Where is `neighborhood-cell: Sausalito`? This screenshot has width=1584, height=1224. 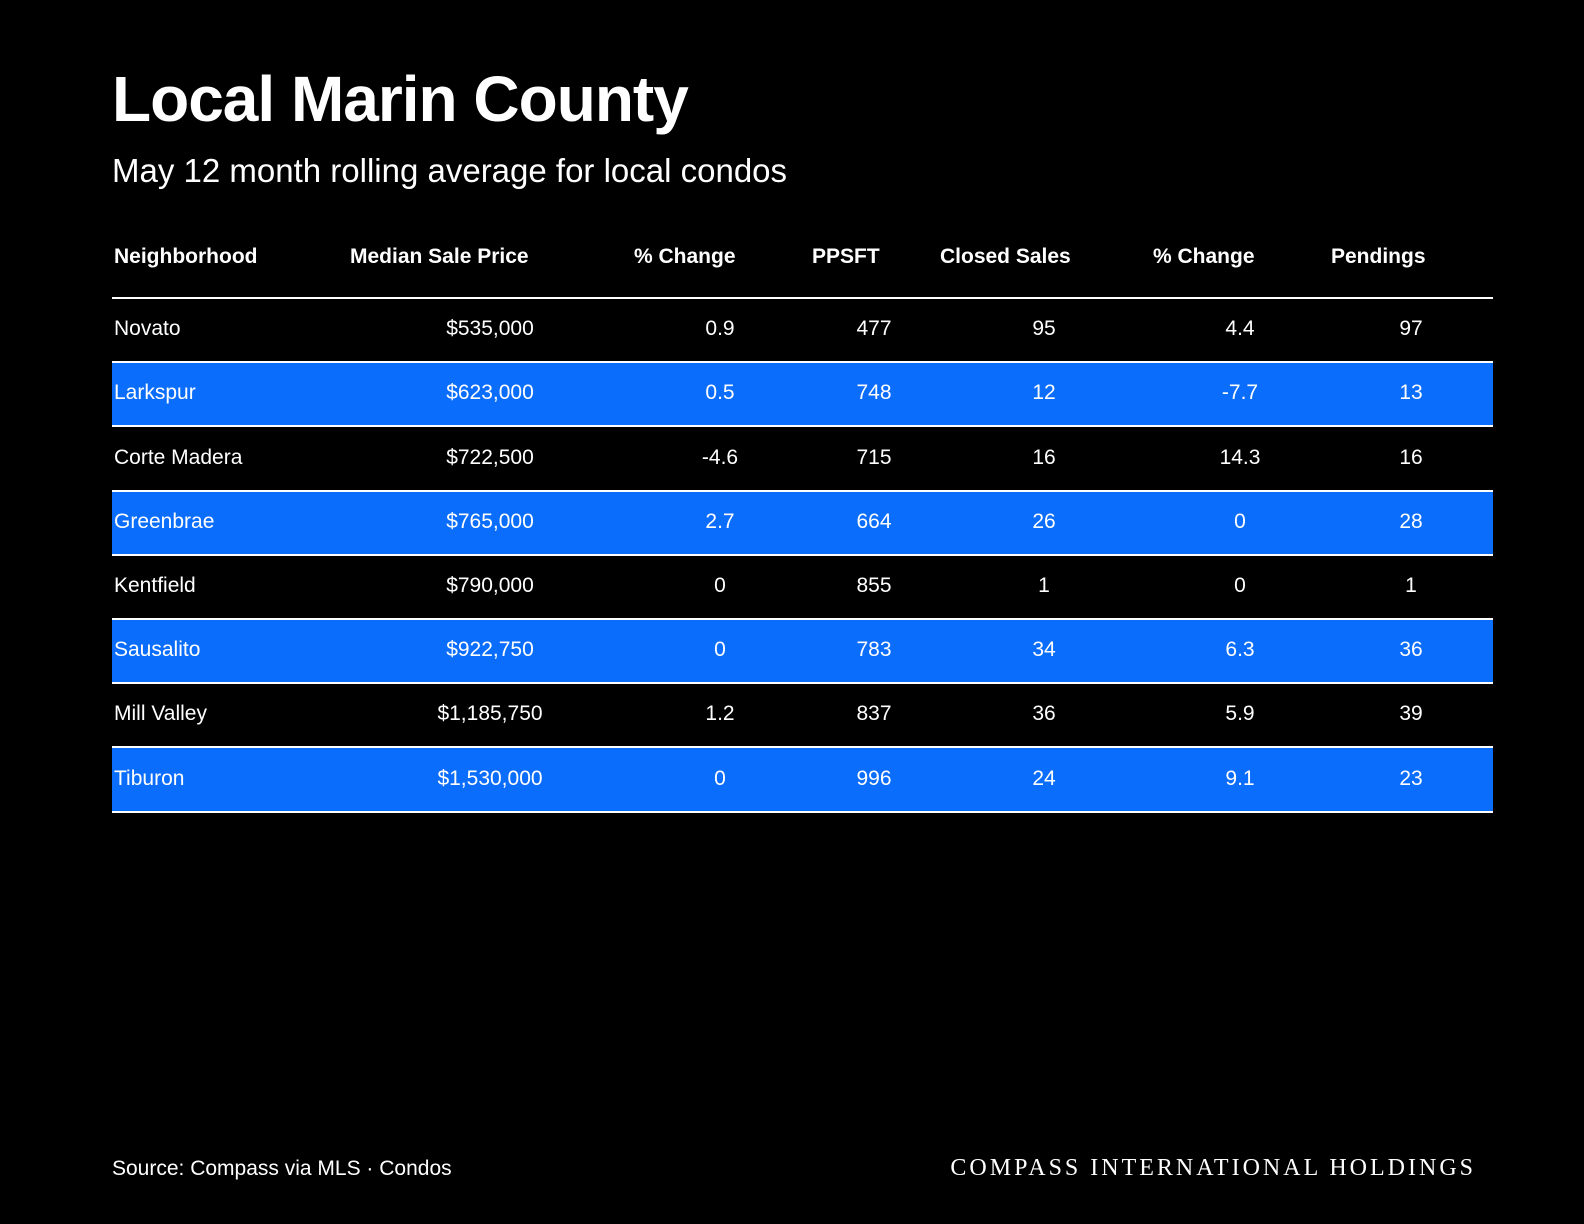
neighborhood-cell: Sausalito is located at coordinates (157, 650).